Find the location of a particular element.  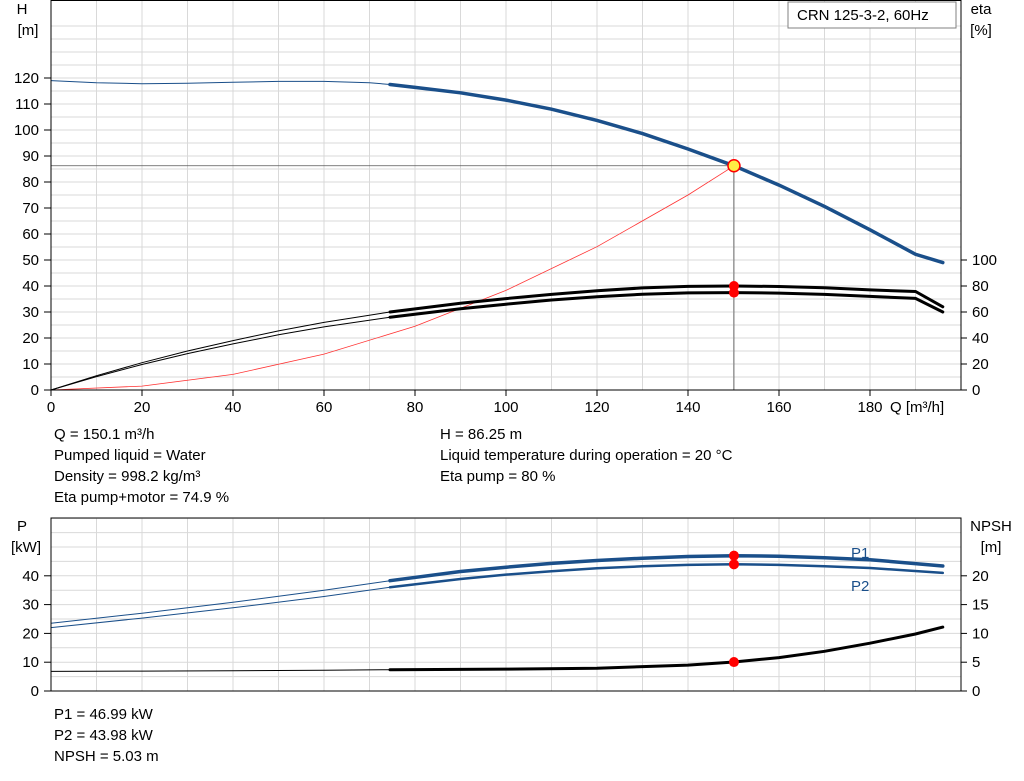

bottom-y2-axis-label-line2: [m] is located at coordinates (991, 547).